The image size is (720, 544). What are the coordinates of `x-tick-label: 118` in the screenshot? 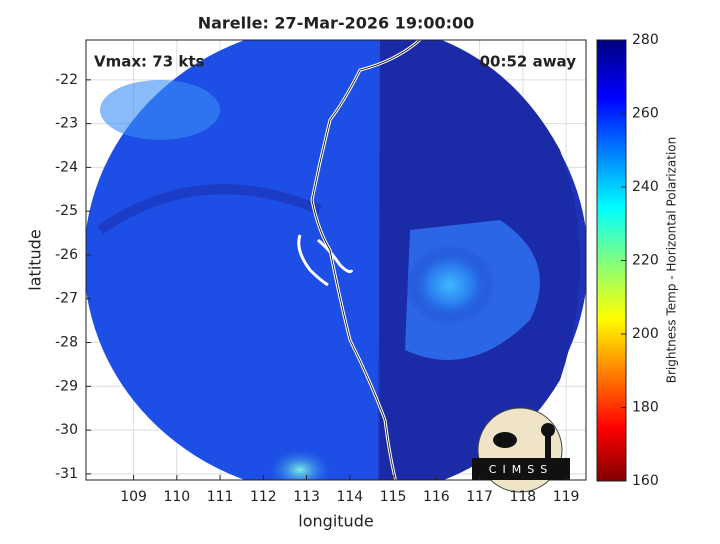 It's located at (522, 497).